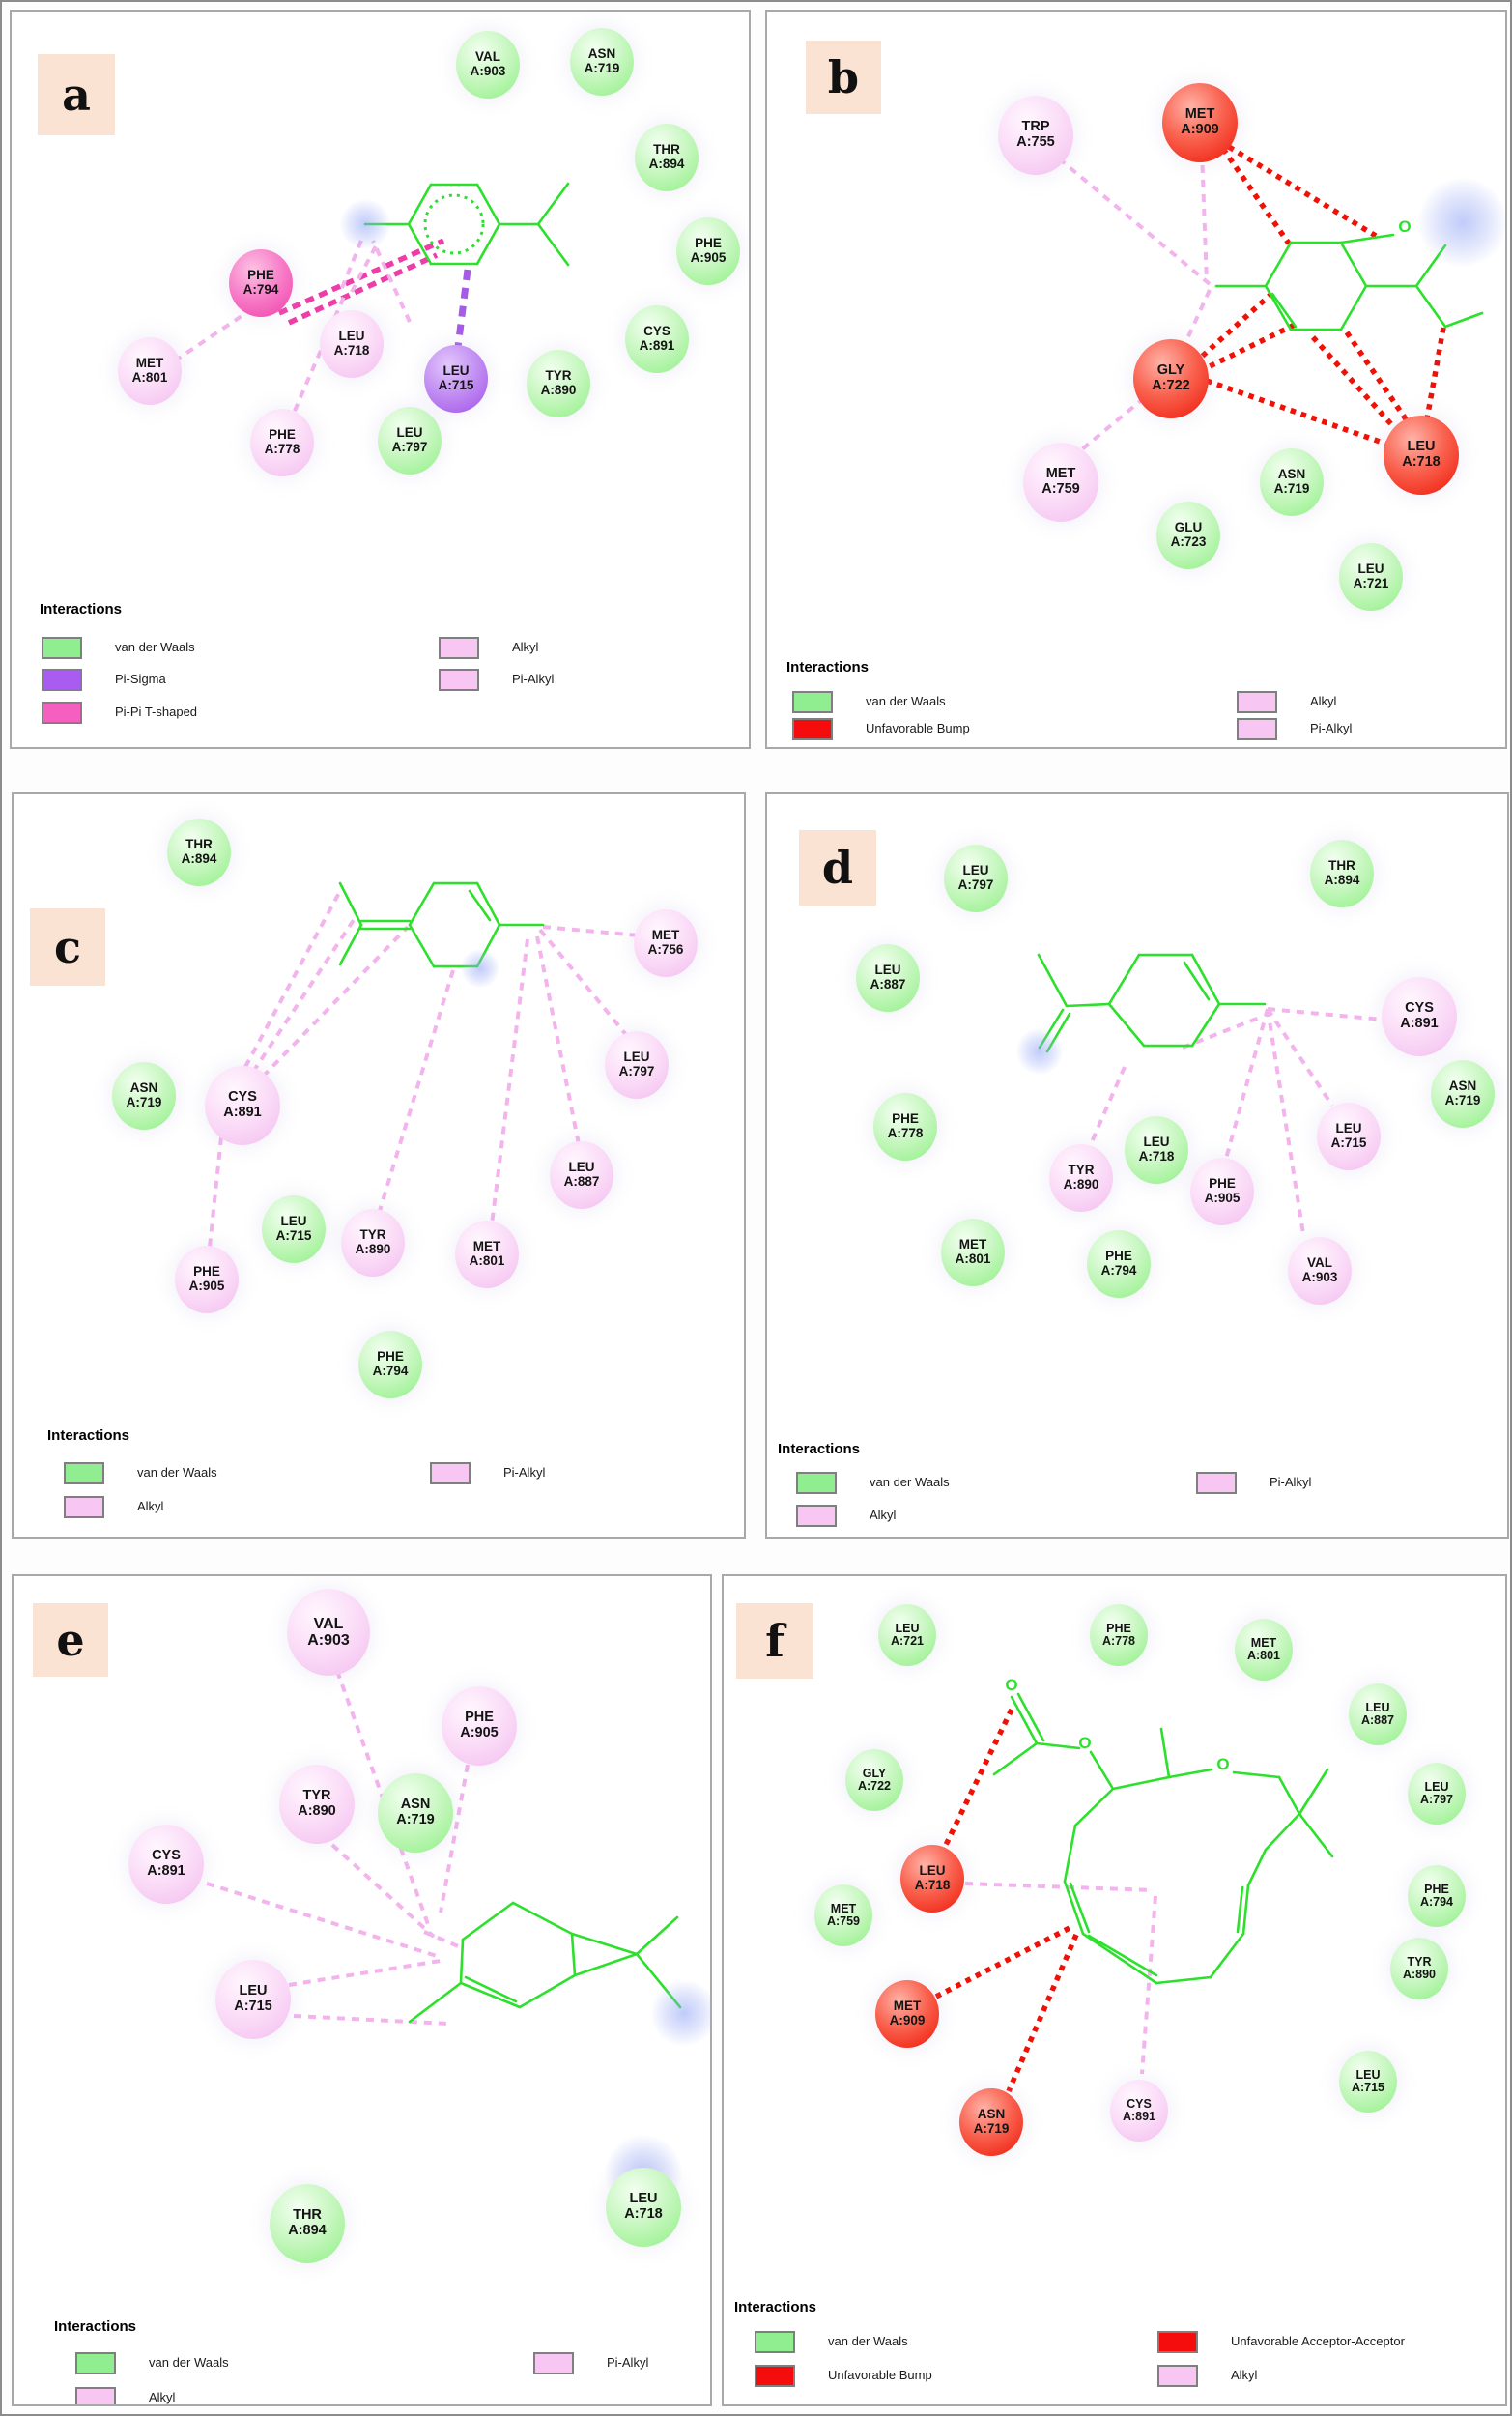  I want to click on legend-swatch-pipi, so click(62, 713).